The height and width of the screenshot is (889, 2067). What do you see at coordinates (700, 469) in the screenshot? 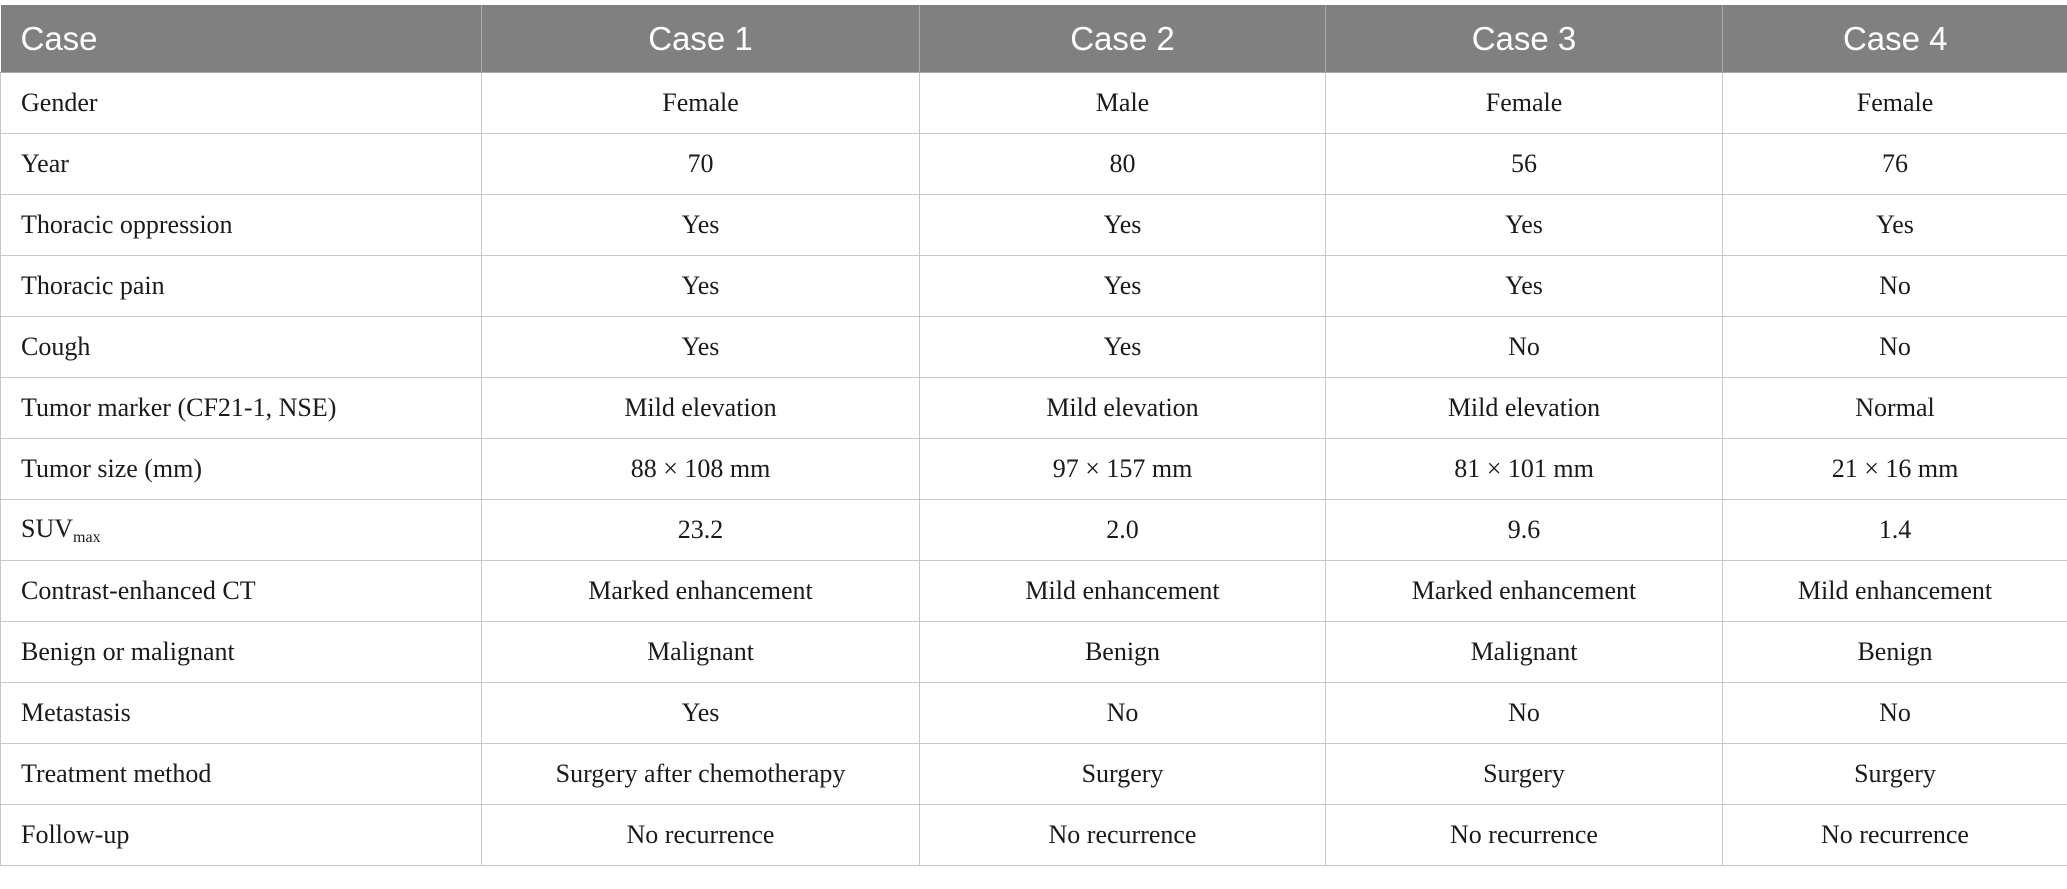
I see `table-cell: 88 × 108 mm` at bounding box center [700, 469].